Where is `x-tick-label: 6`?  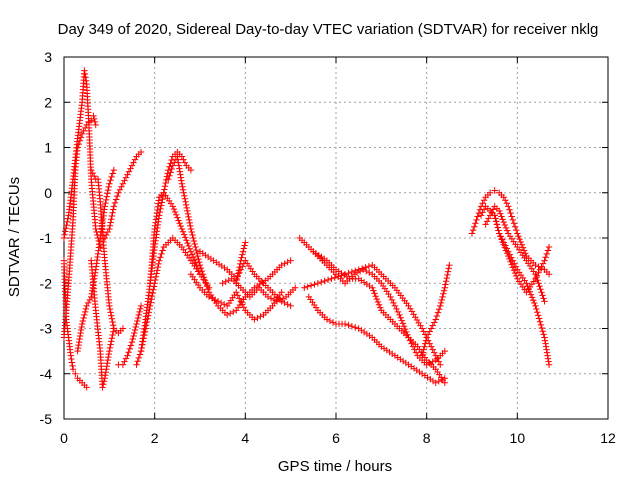
x-tick-label: 6 is located at coordinates (336, 438).